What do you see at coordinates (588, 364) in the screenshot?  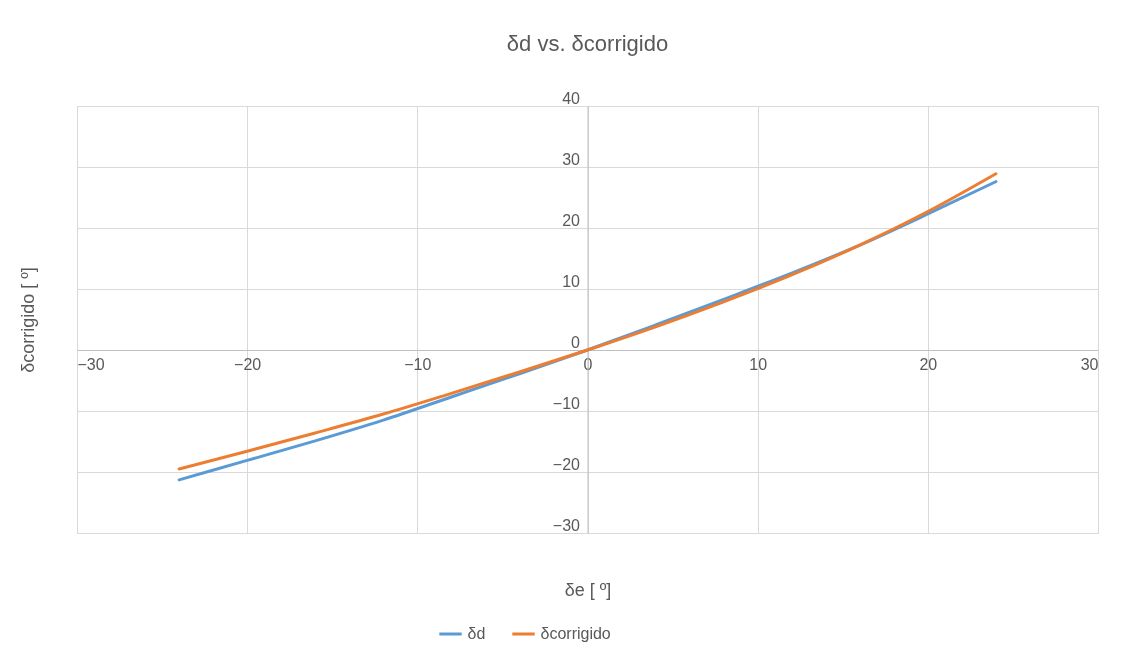 I see `x-tick-label: 0` at bounding box center [588, 364].